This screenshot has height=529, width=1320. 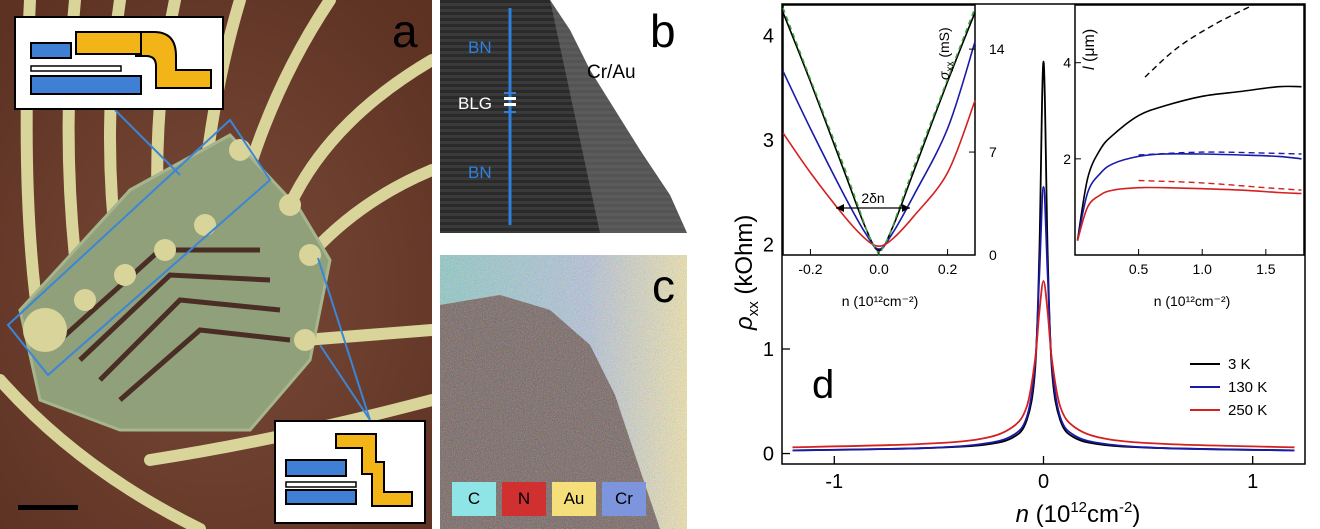 I want to click on label-bn-top: BN, so click(x=480, y=47).